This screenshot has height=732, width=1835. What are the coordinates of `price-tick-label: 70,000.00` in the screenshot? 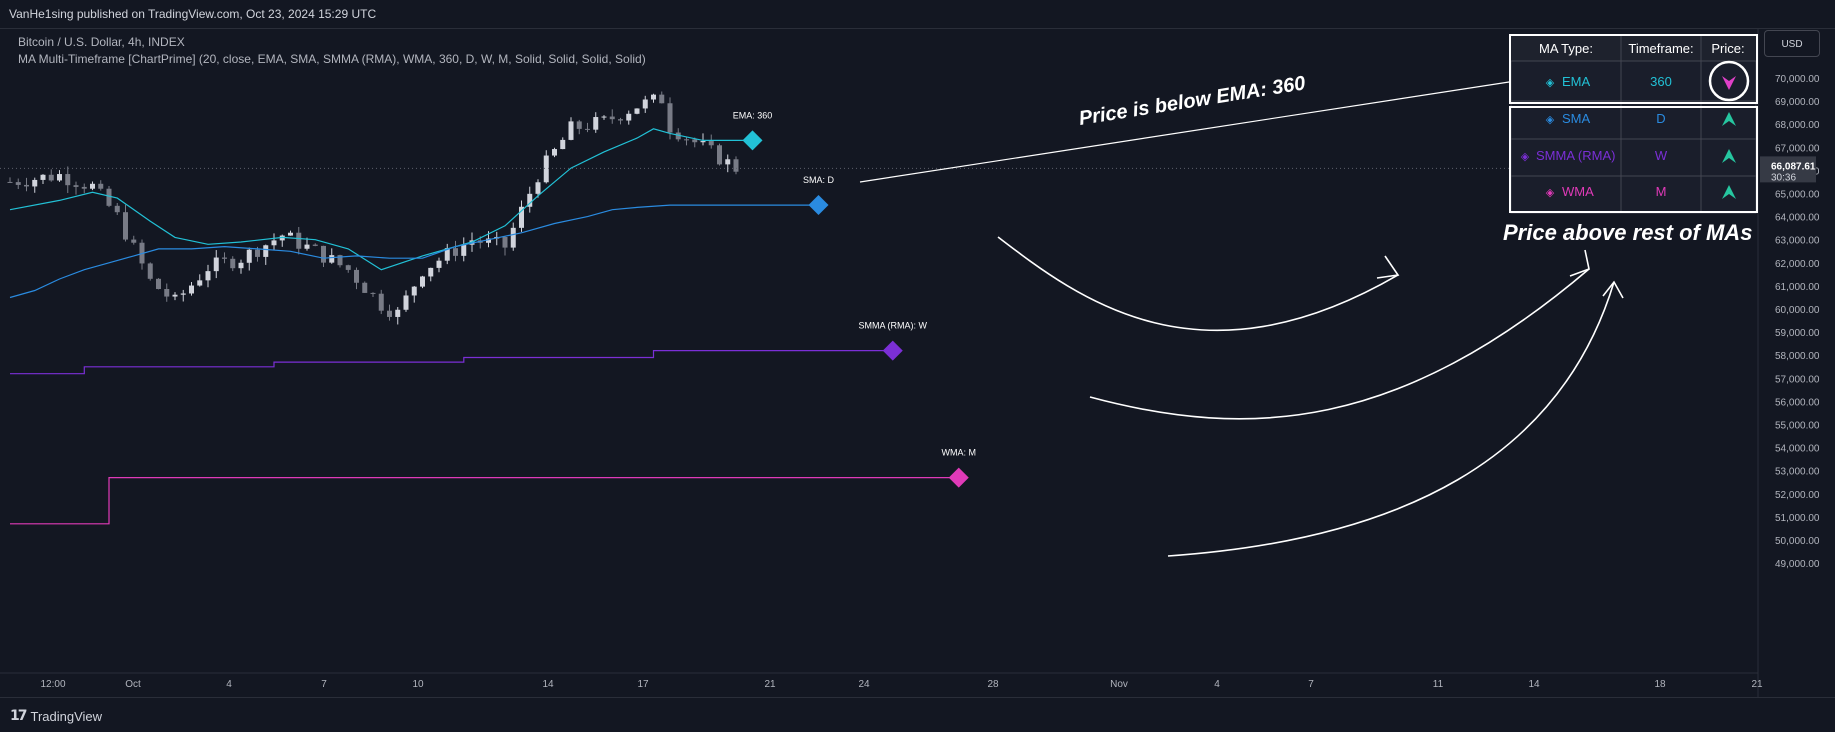 It's located at (1797, 79).